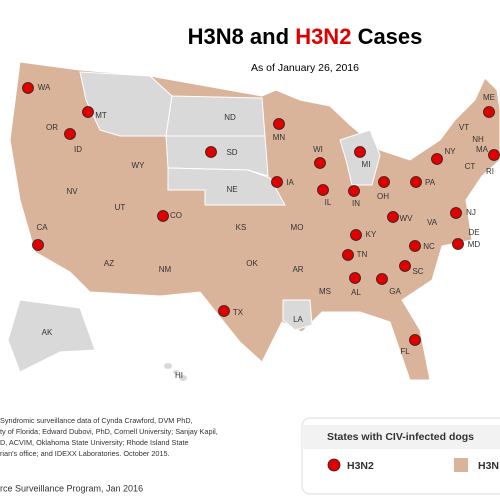 The height and width of the screenshot is (500, 500). What do you see at coordinates (360, 466) in the screenshot?
I see `legend-label: H3N2` at bounding box center [360, 466].